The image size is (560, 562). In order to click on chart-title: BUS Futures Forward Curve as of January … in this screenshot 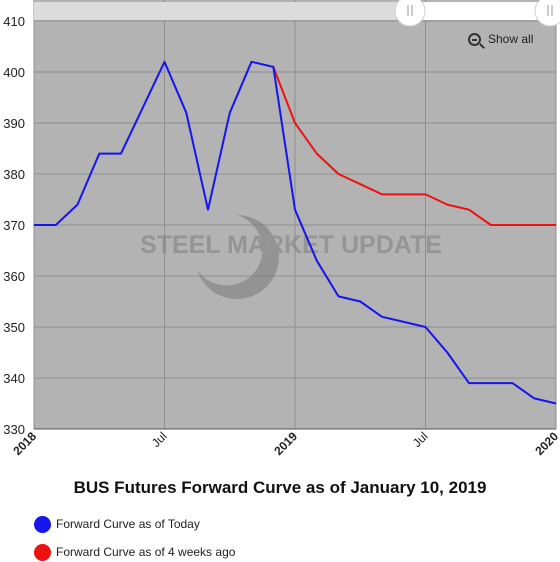, I will do `click(280, 487)`.